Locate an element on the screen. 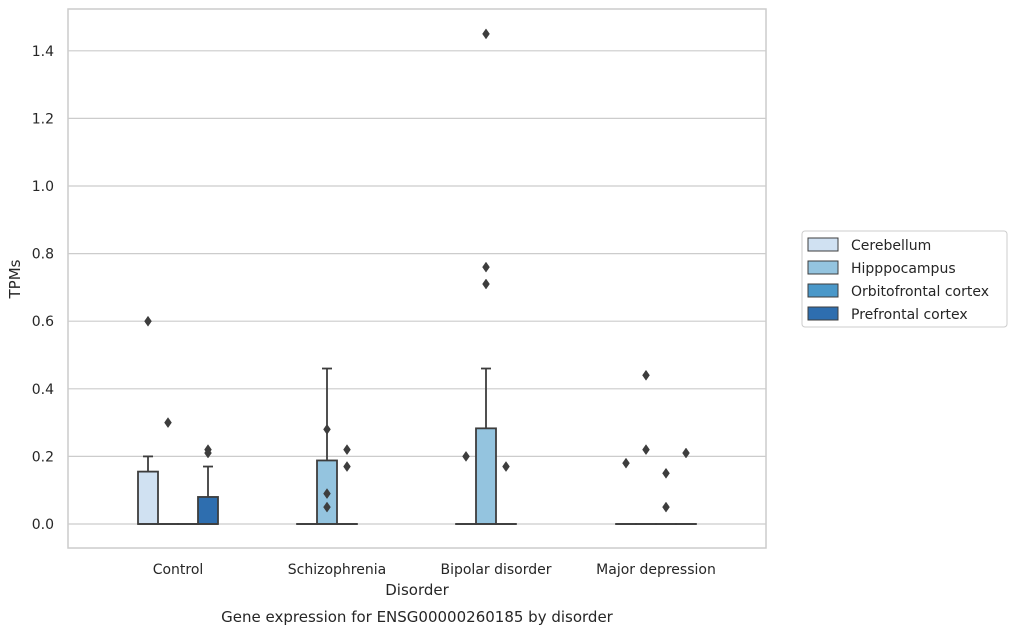 The image size is (1018, 634). legend-label: Hipppocampus is located at coordinates (903, 269).